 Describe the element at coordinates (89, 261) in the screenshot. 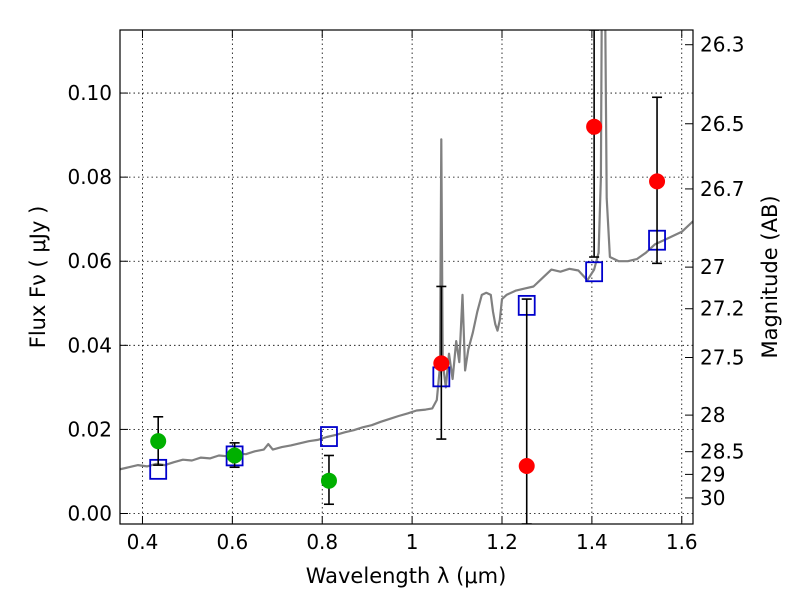

I see `y-tick-label: 0.06` at that location.